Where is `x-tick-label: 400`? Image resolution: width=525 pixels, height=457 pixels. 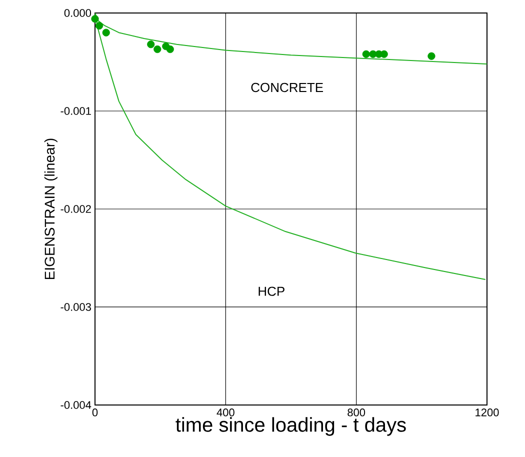
x-tick-label: 400 is located at coordinates (225, 412).